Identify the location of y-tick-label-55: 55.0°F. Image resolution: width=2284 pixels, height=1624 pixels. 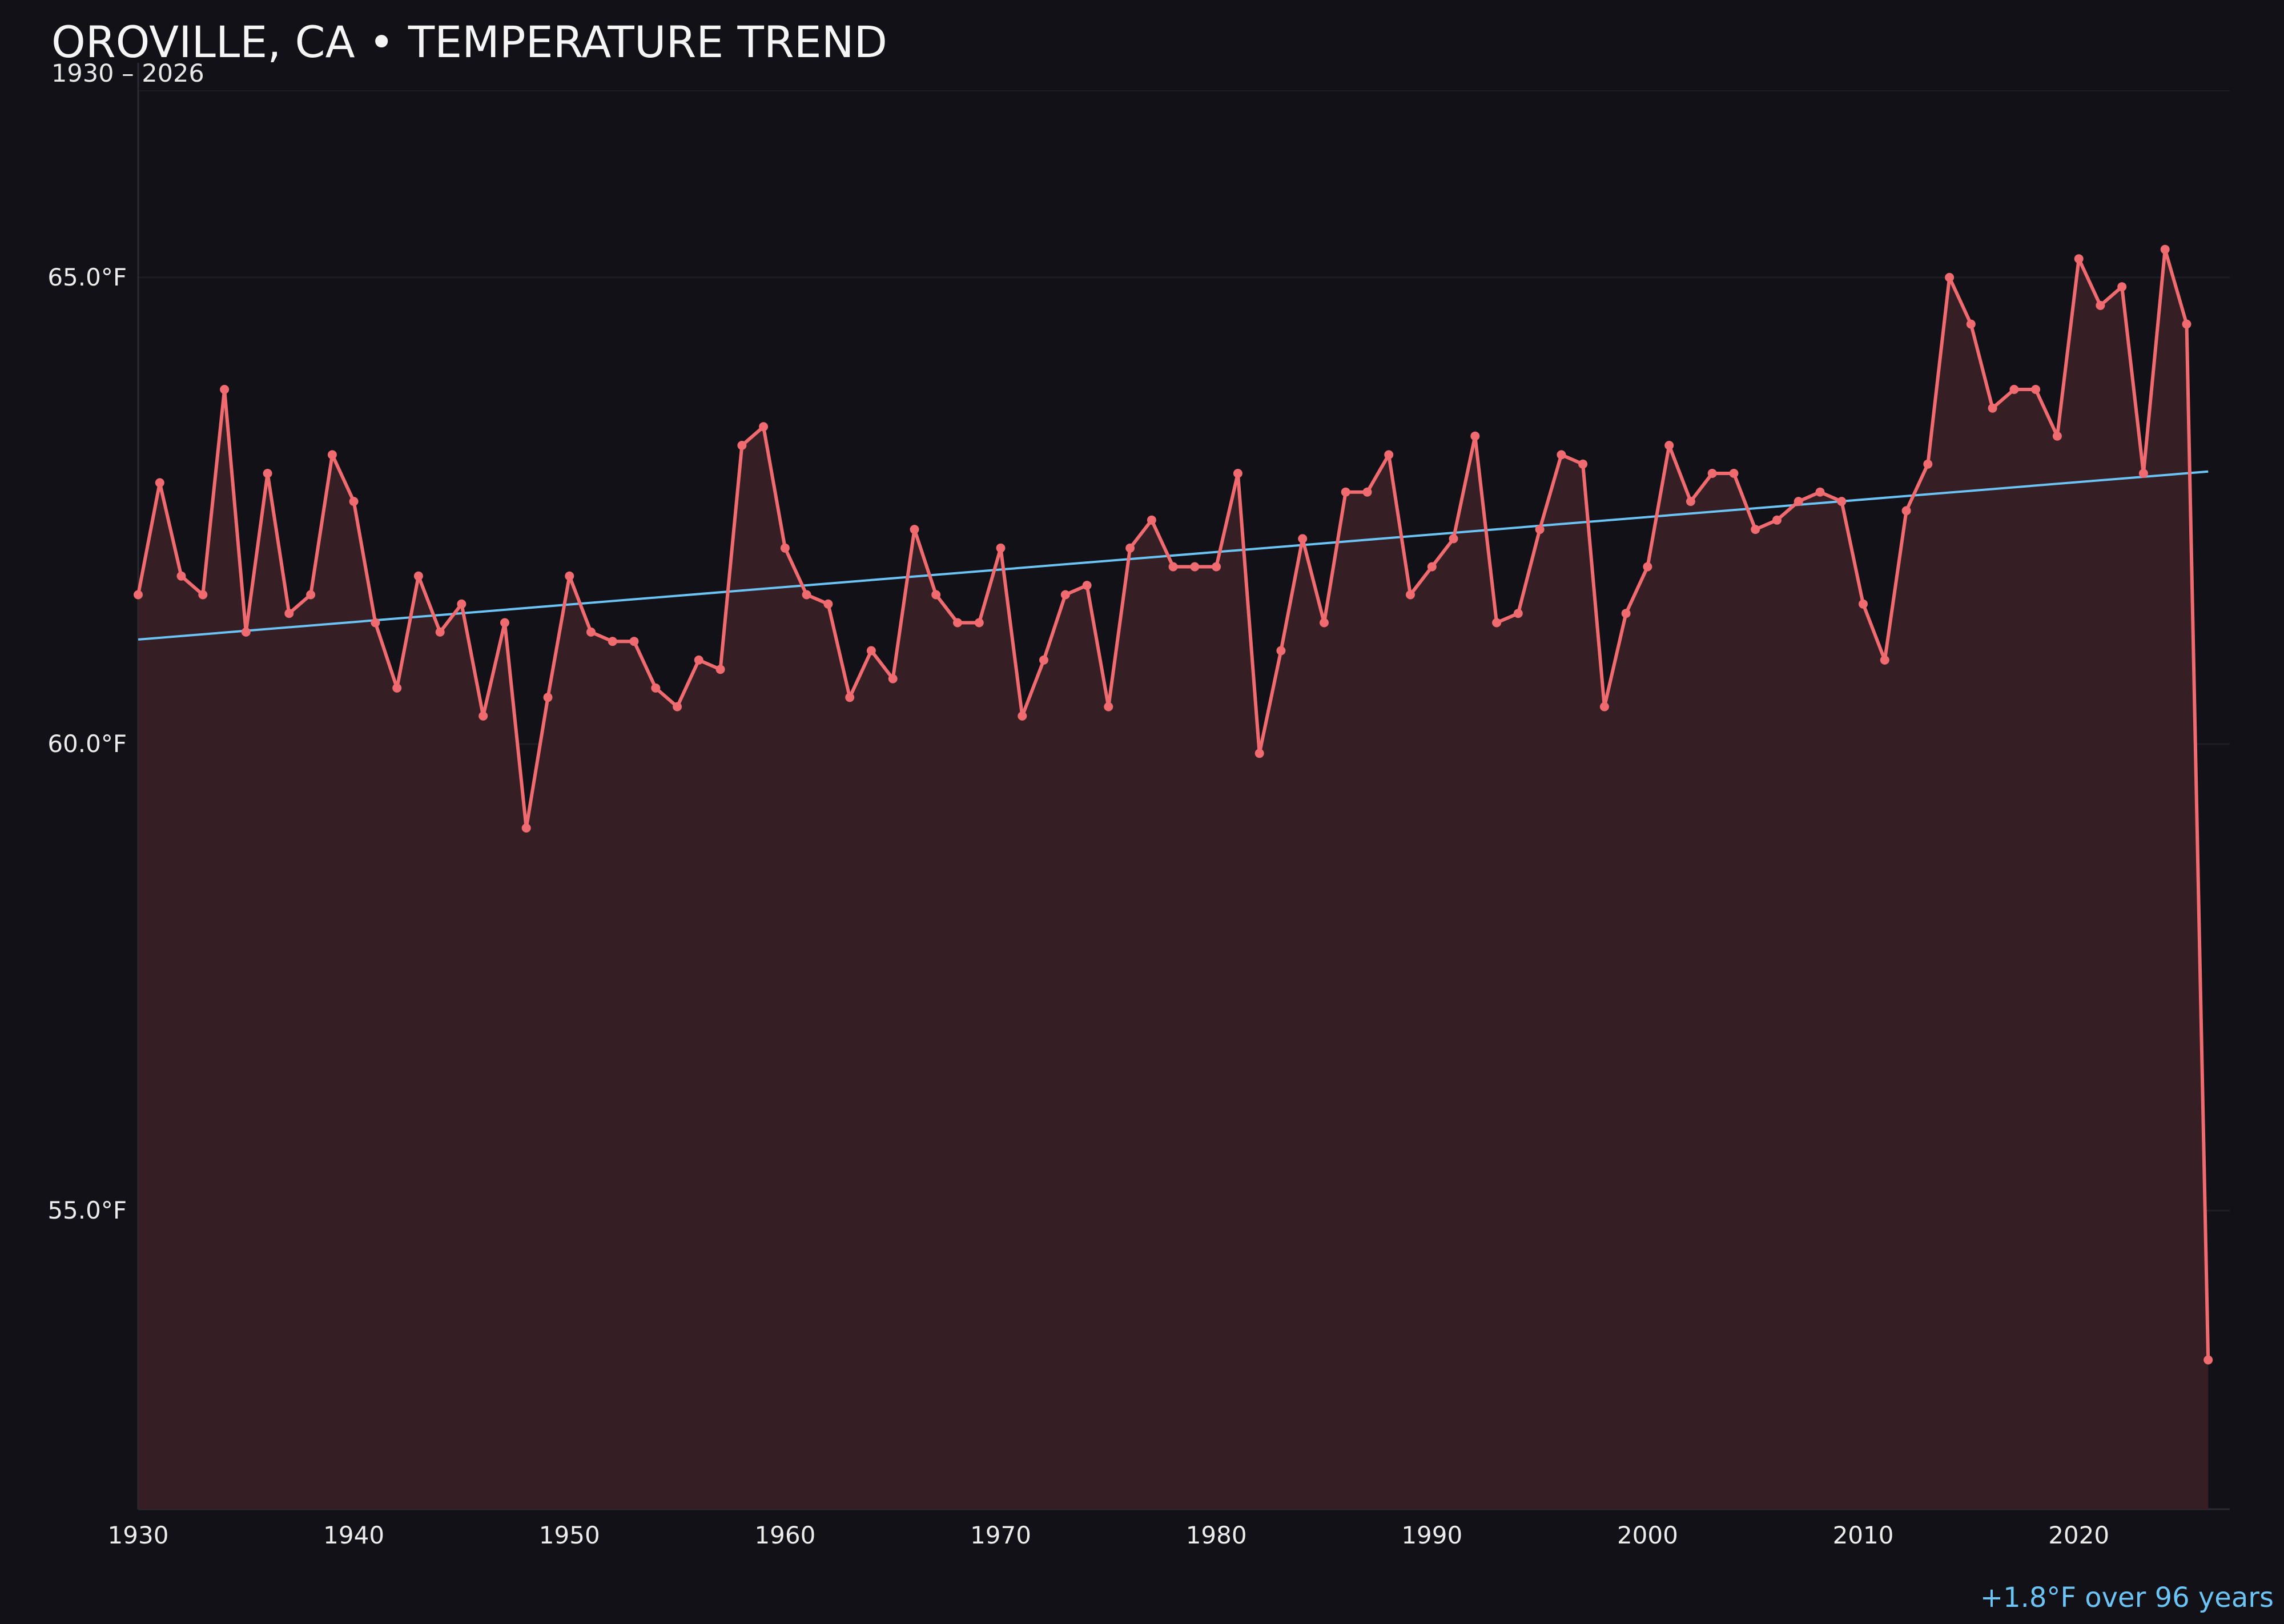
(87, 1210).